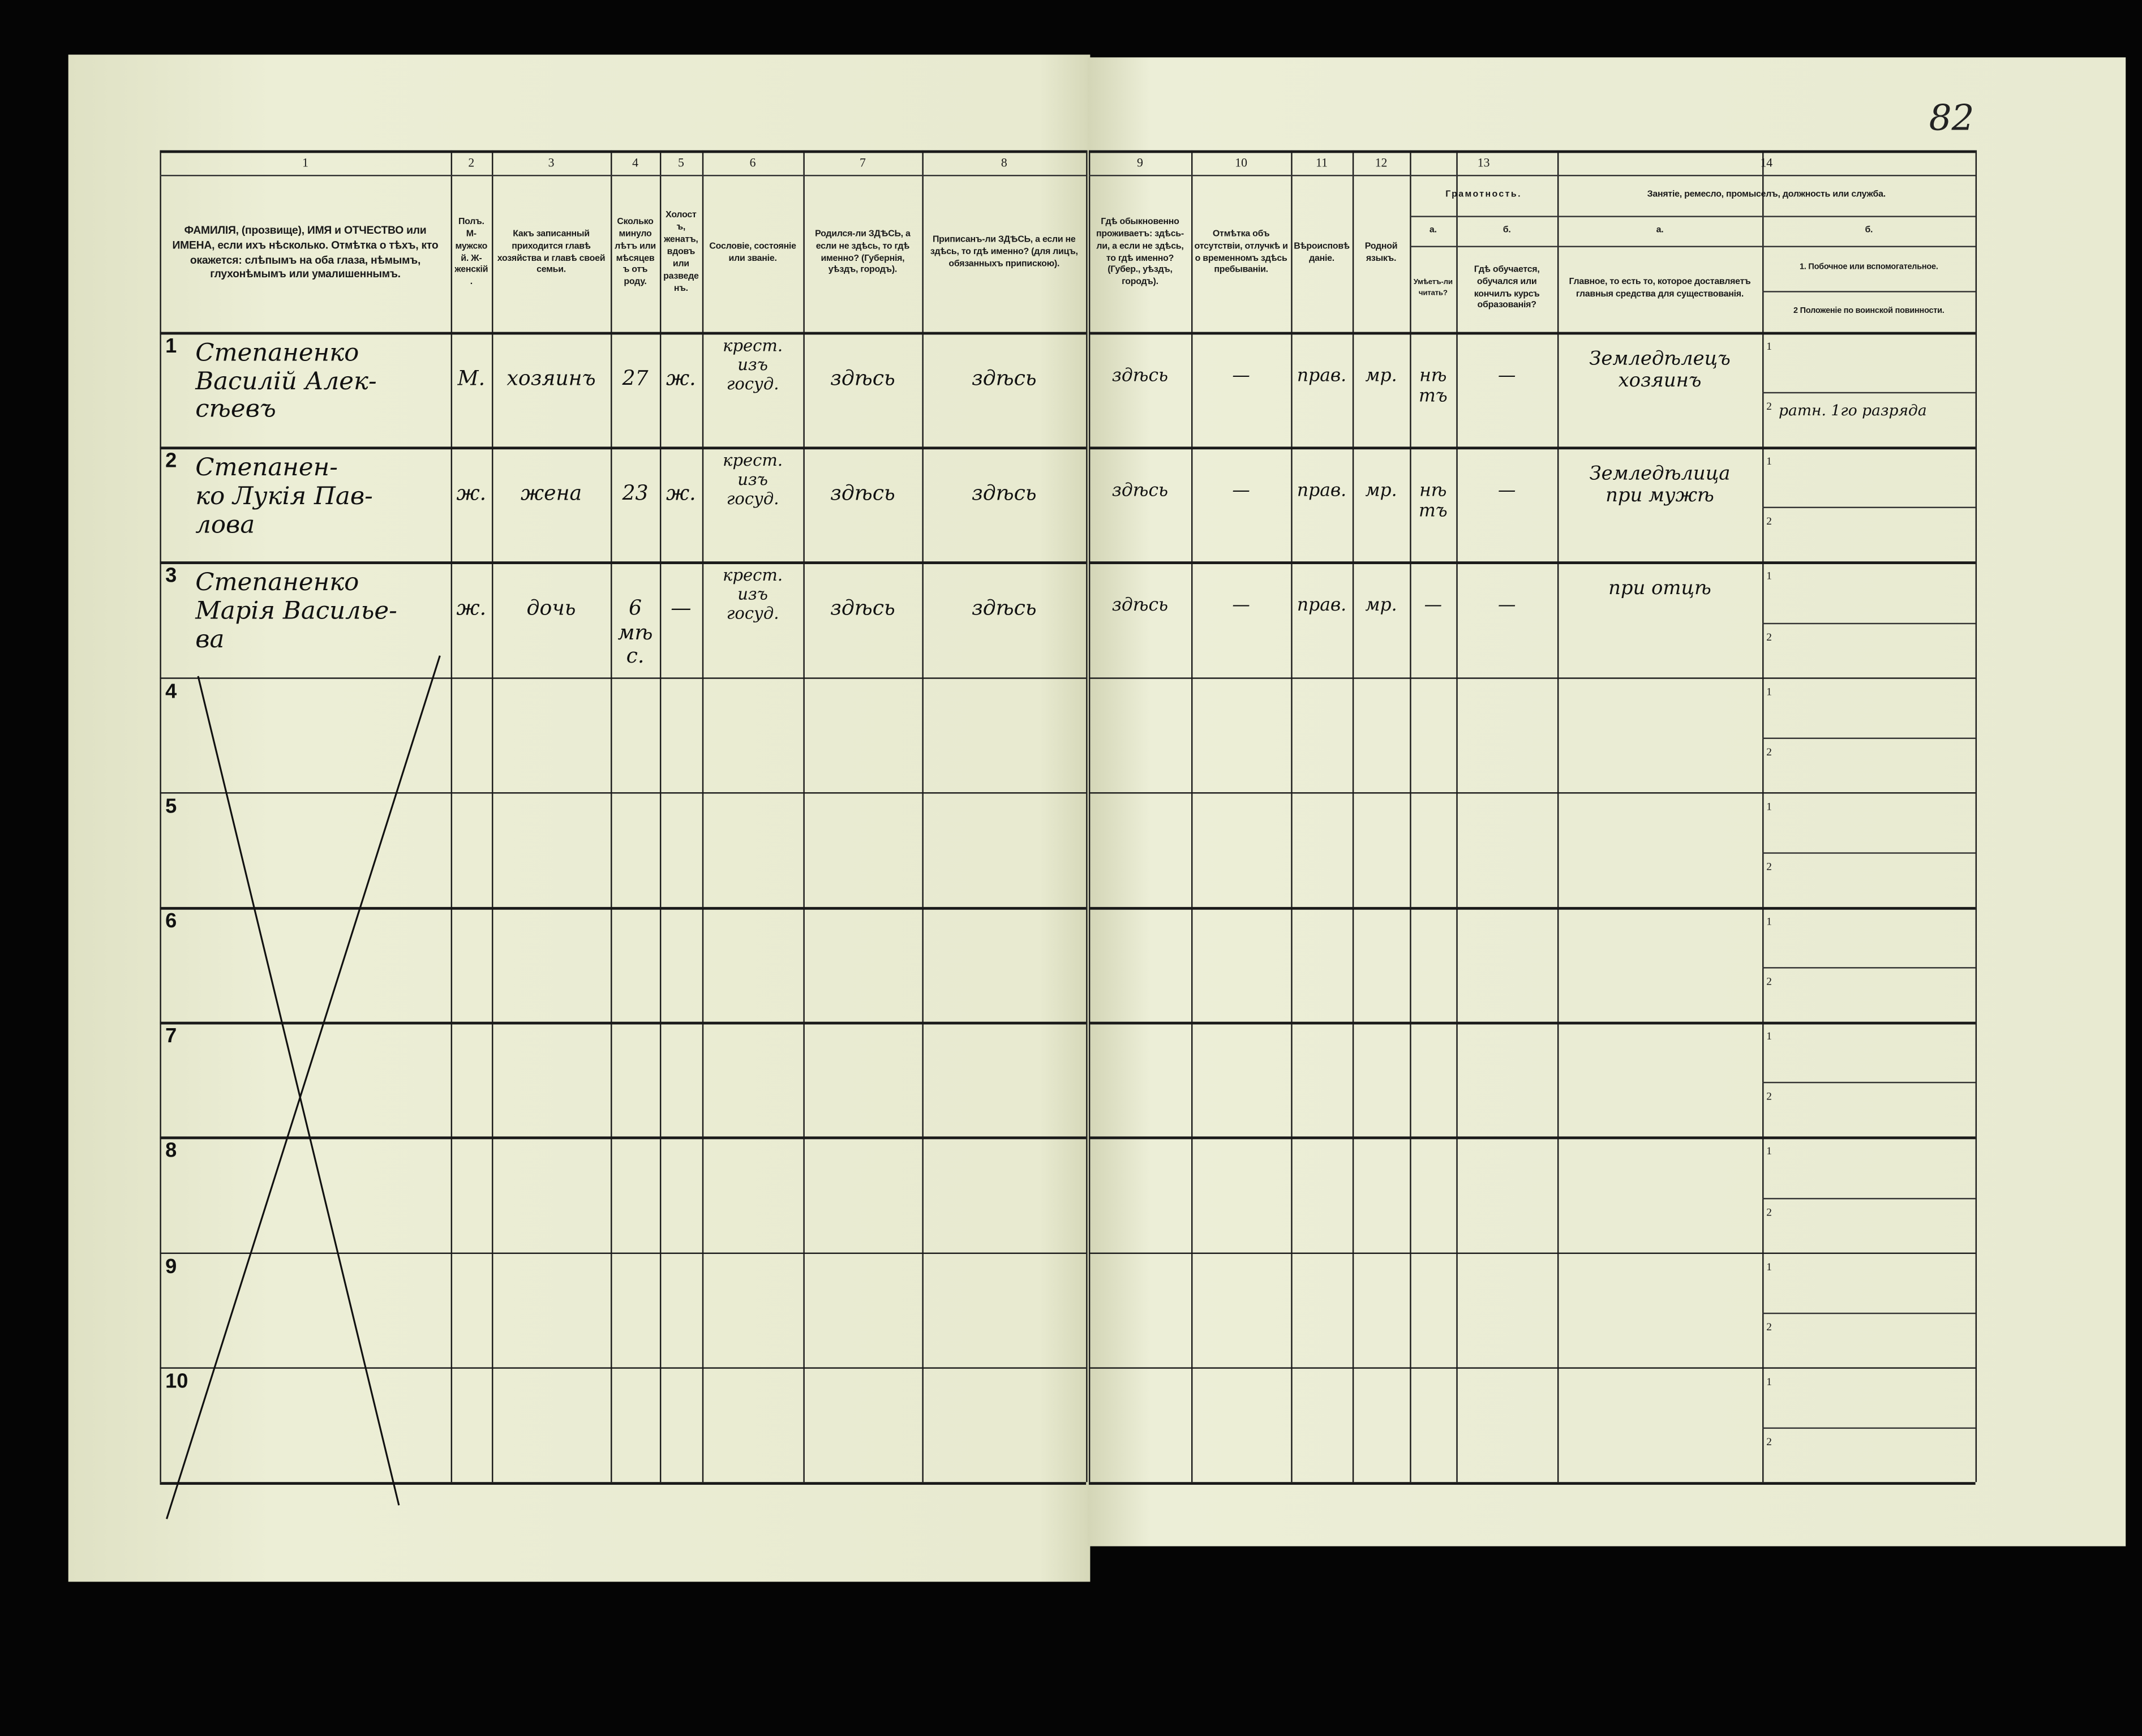 The height and width of the screenshot is (1736, 2142). I want to click on cell-relation: хозяинъ, so click(551, 378).